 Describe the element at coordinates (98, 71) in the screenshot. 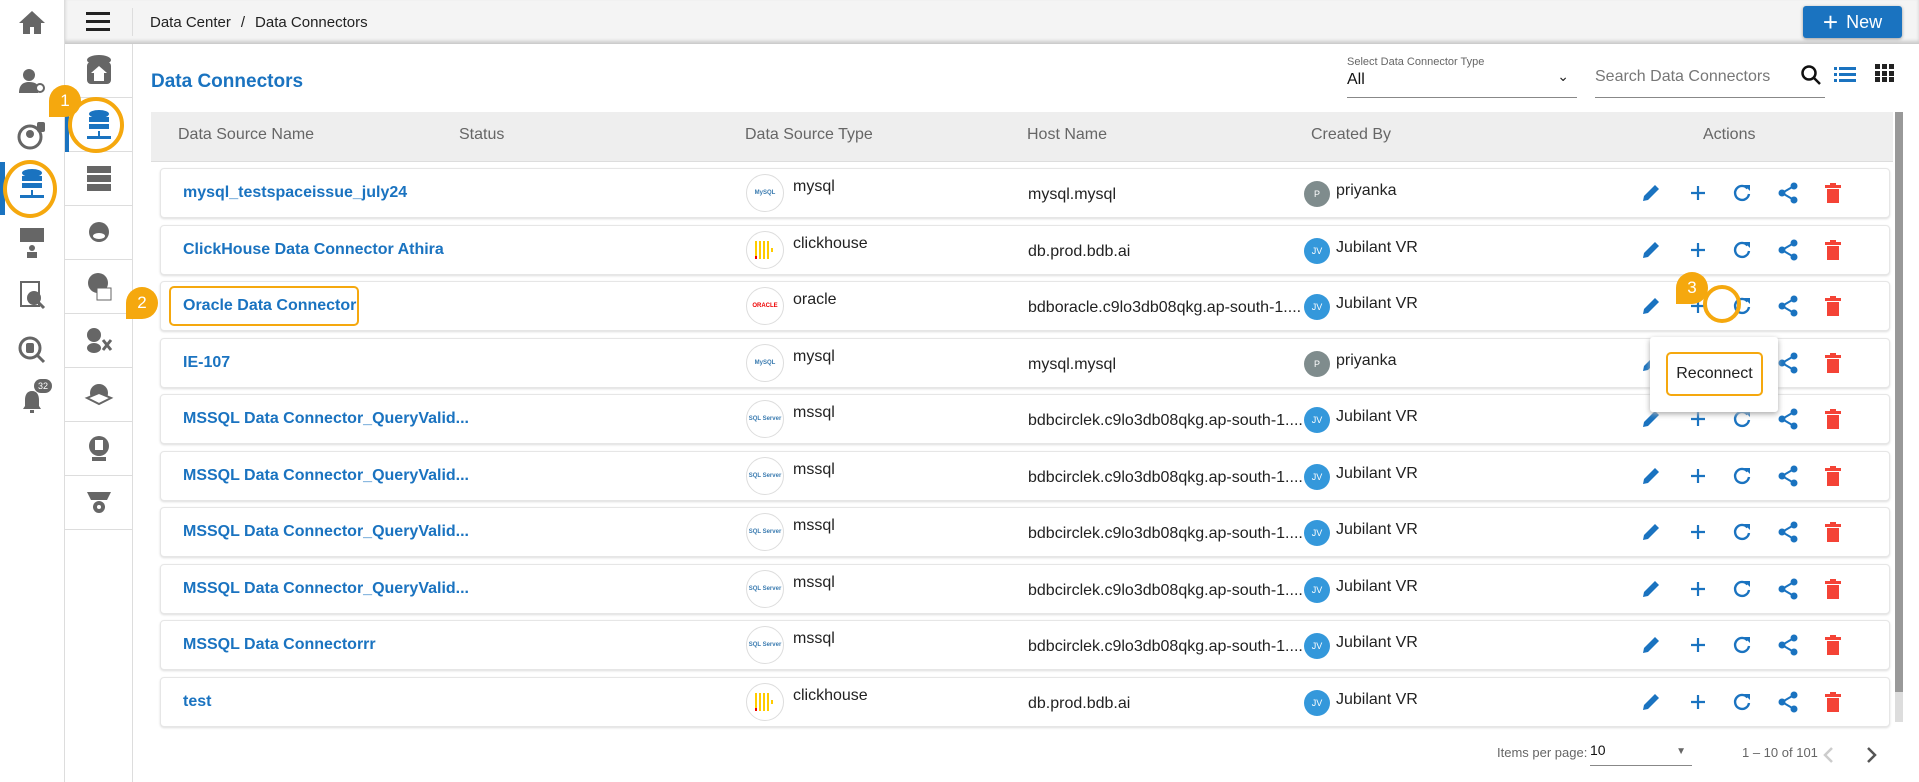

I see `subnav-data-center-home` at that location.